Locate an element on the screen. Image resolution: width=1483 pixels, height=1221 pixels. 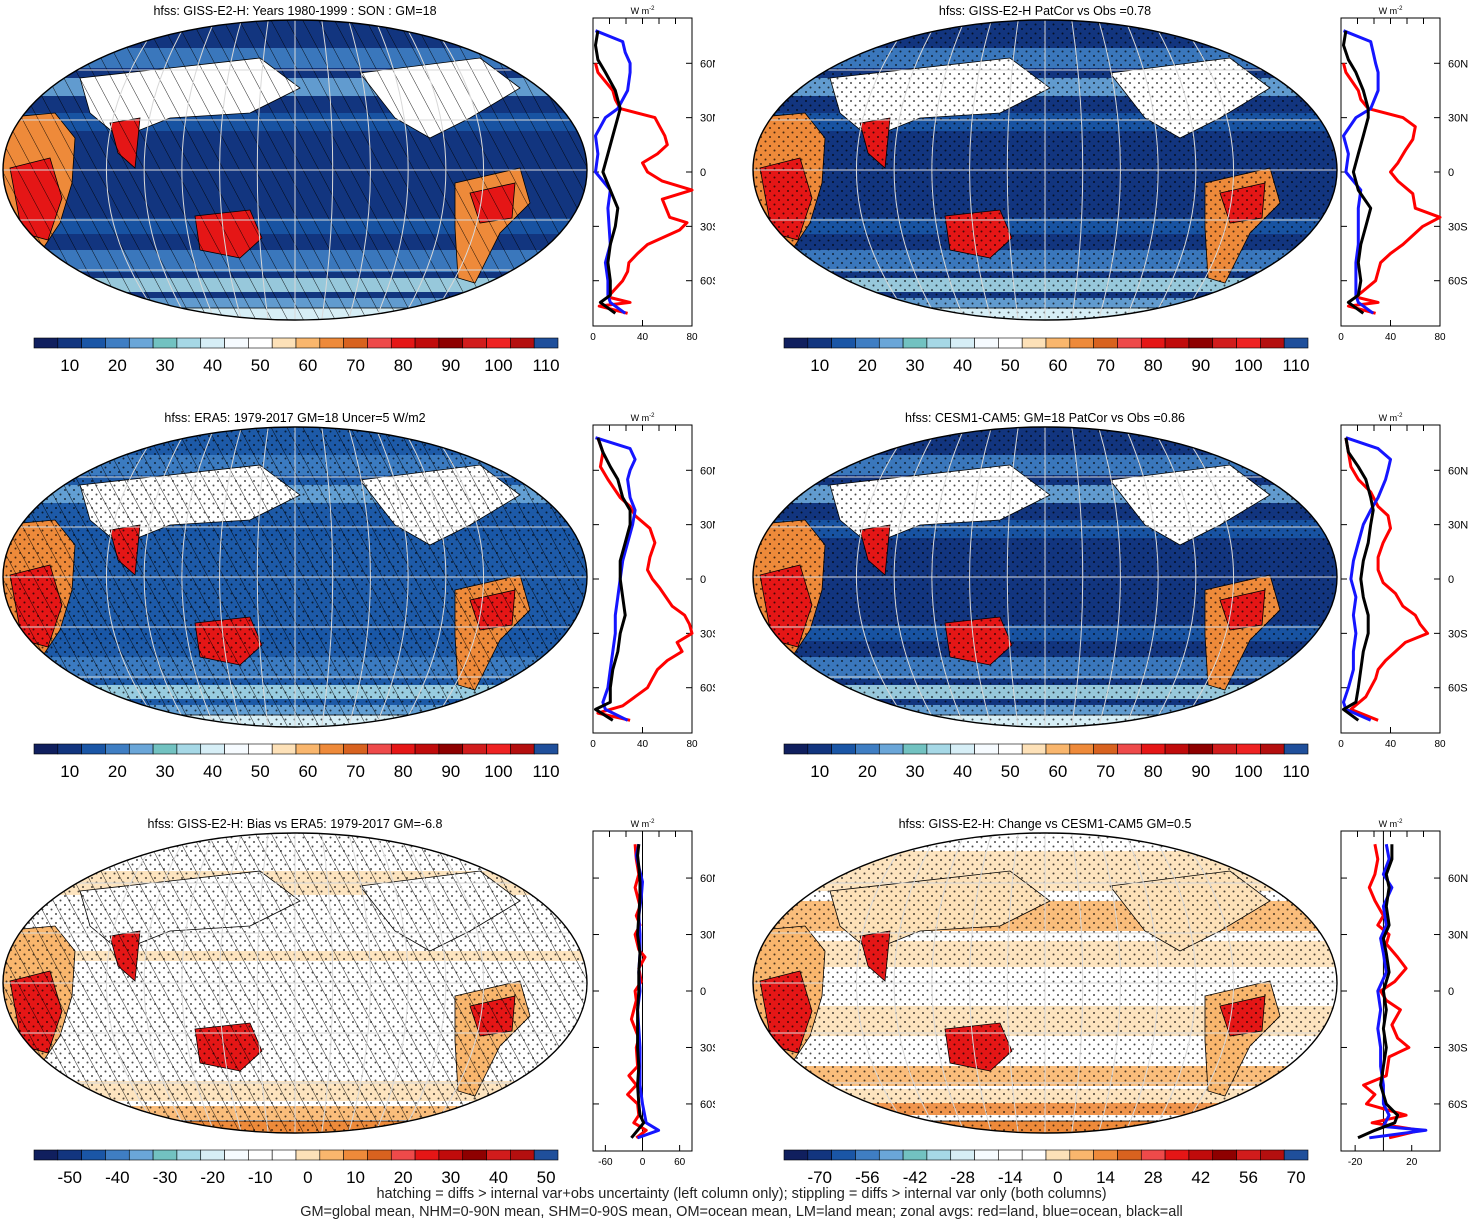
colorbar-tick-label: 20 is located at coordinates (117, 365).